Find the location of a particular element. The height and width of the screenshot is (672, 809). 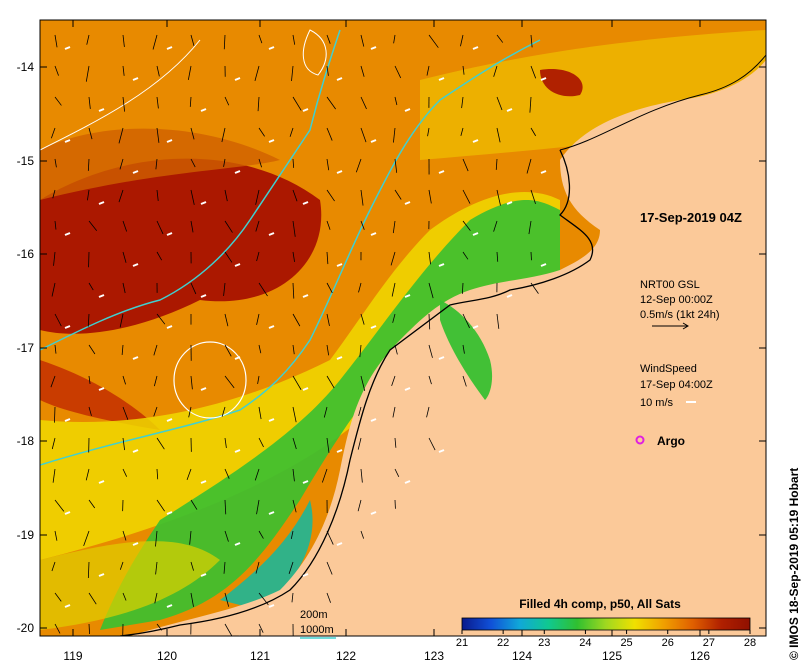

colorbar-tick-label: 21 is located at coordinates (462, 643).